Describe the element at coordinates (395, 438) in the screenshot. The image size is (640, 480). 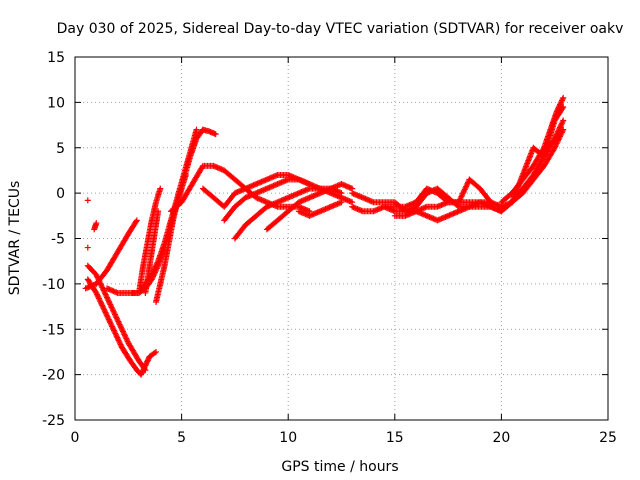
I see `x-tick-label: 15` at that location.